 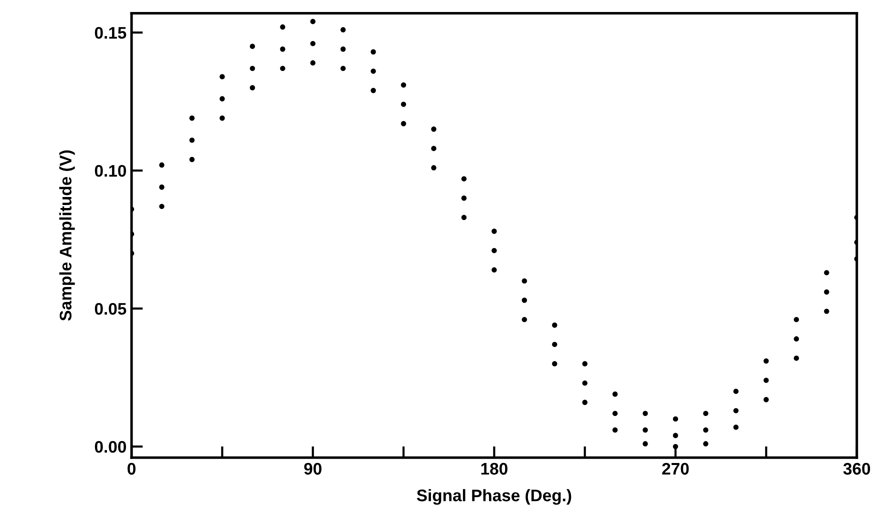 I want to click on x-axis-title: Signal Phase (Deg.), so click(x=494, y=497).